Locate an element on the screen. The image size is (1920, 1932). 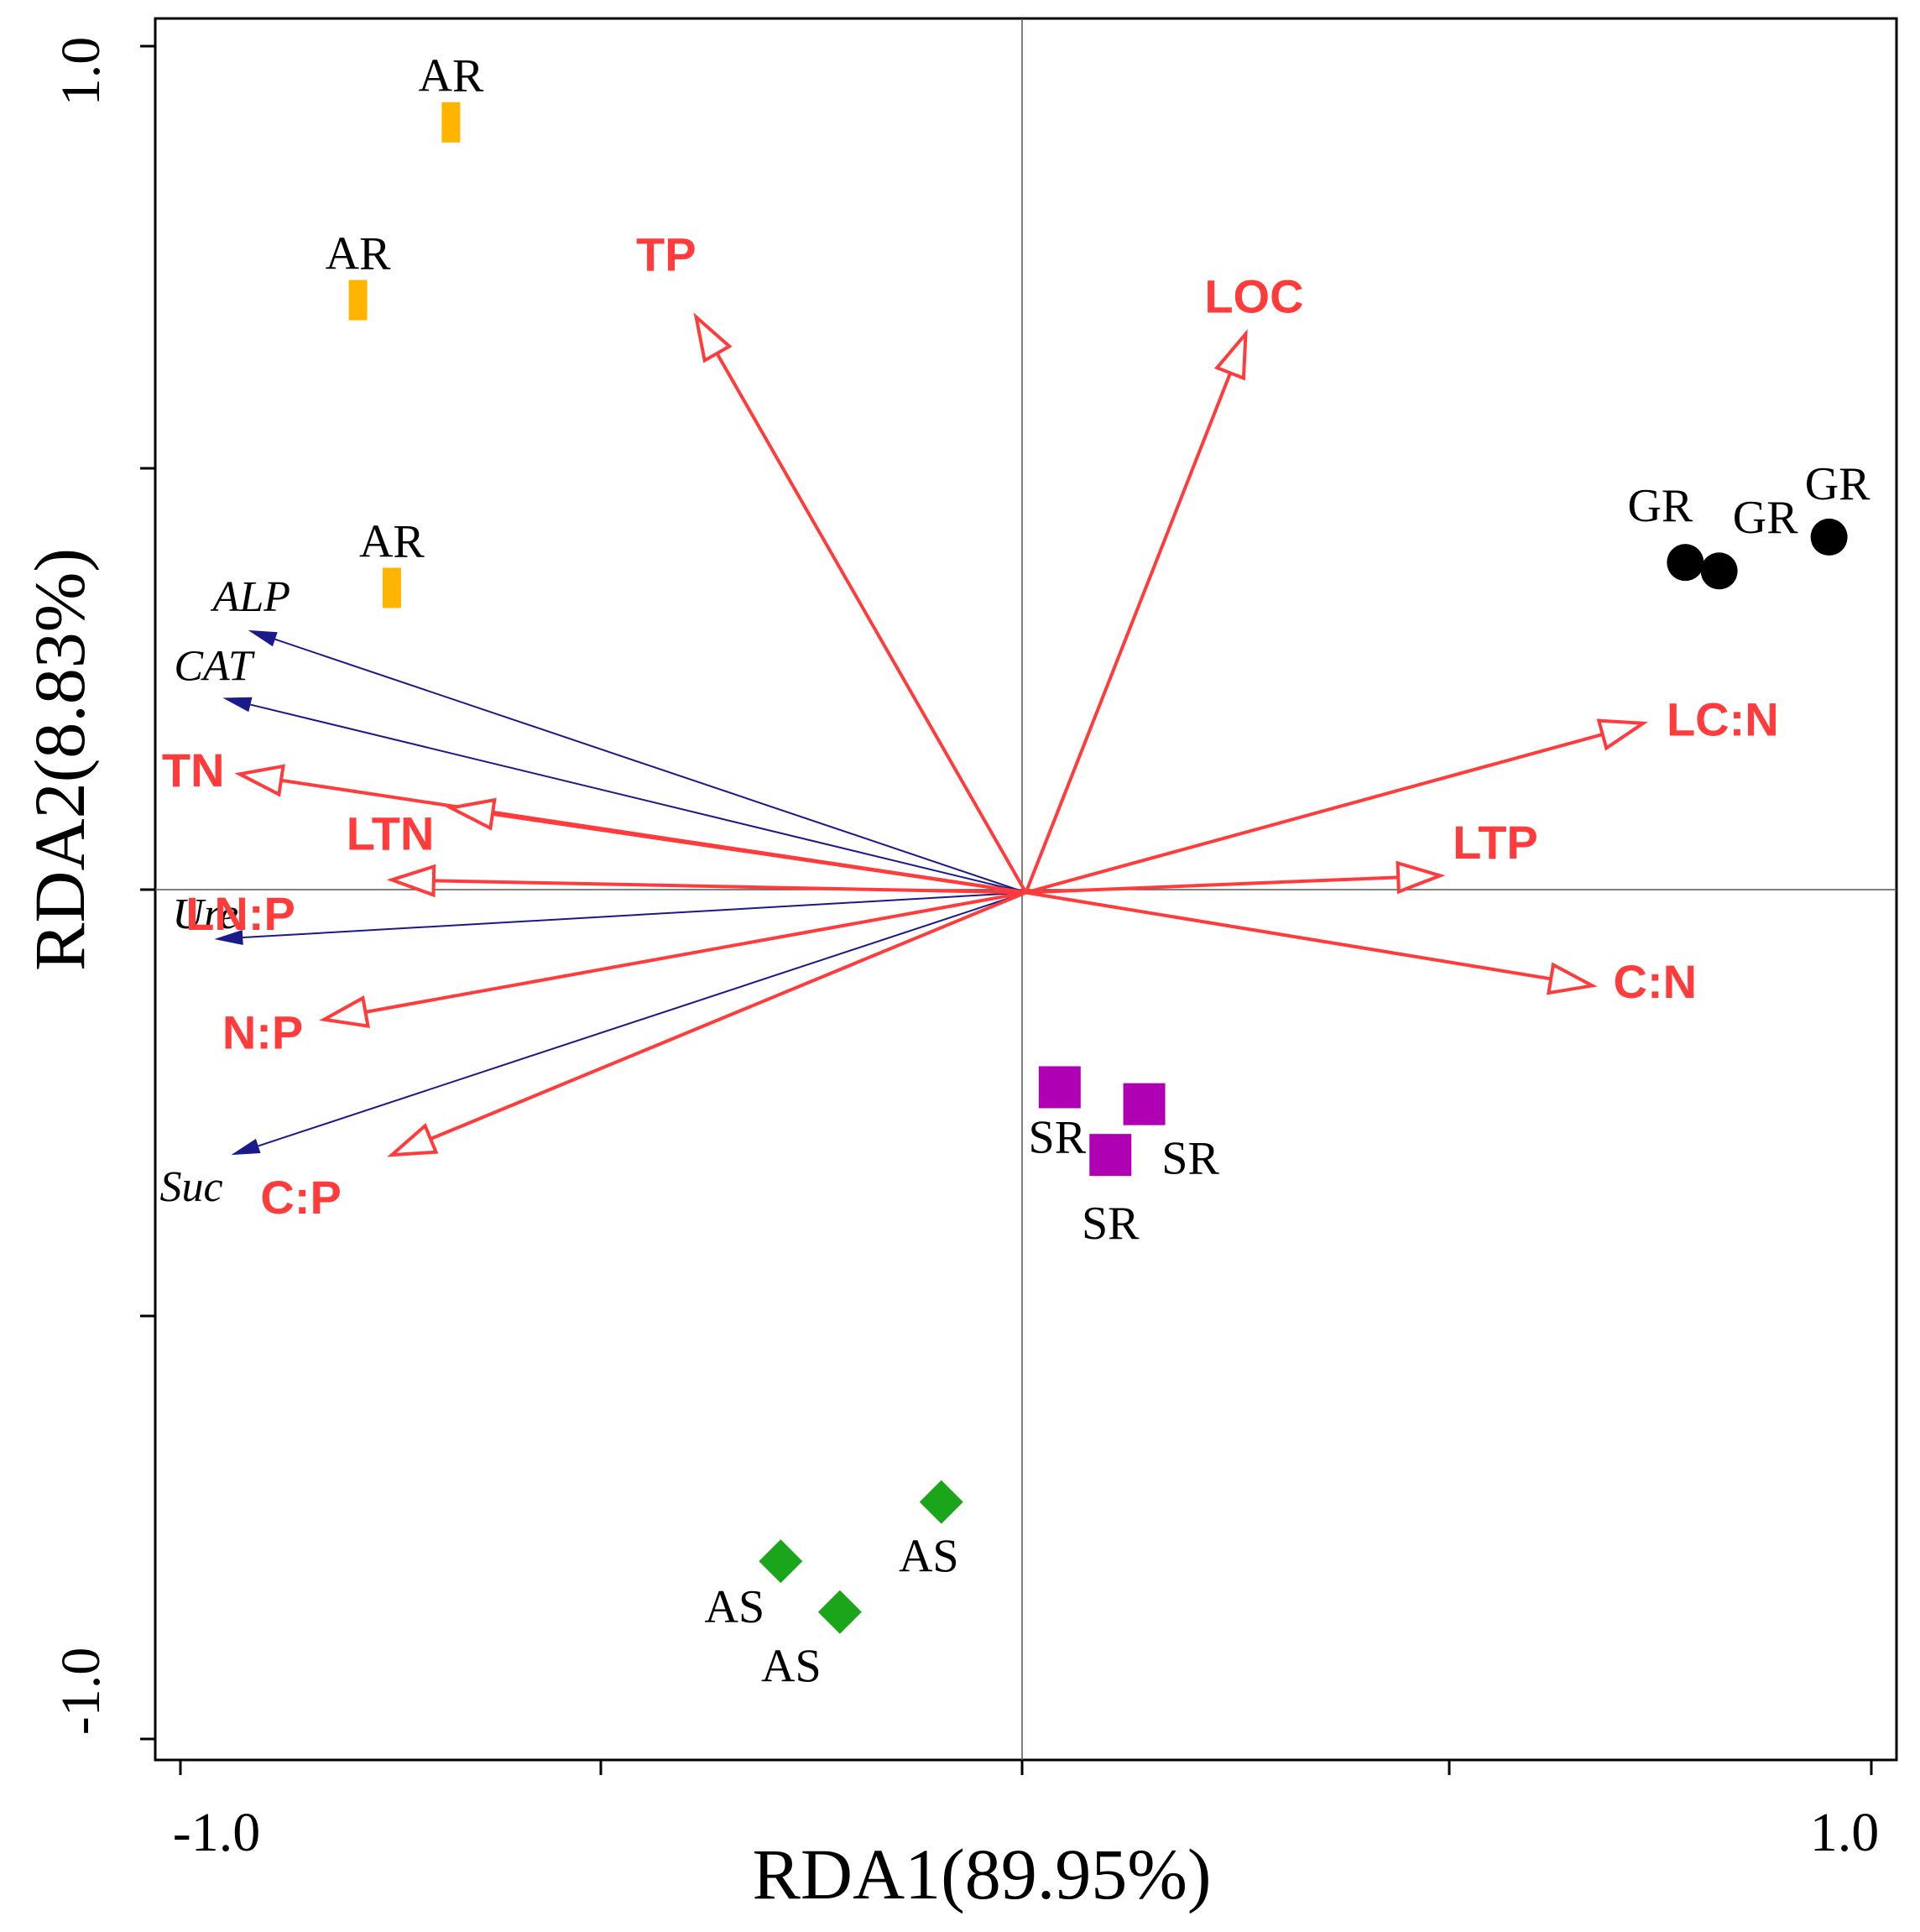
env-arrowhead-tp is located at coordinates (713, 337).